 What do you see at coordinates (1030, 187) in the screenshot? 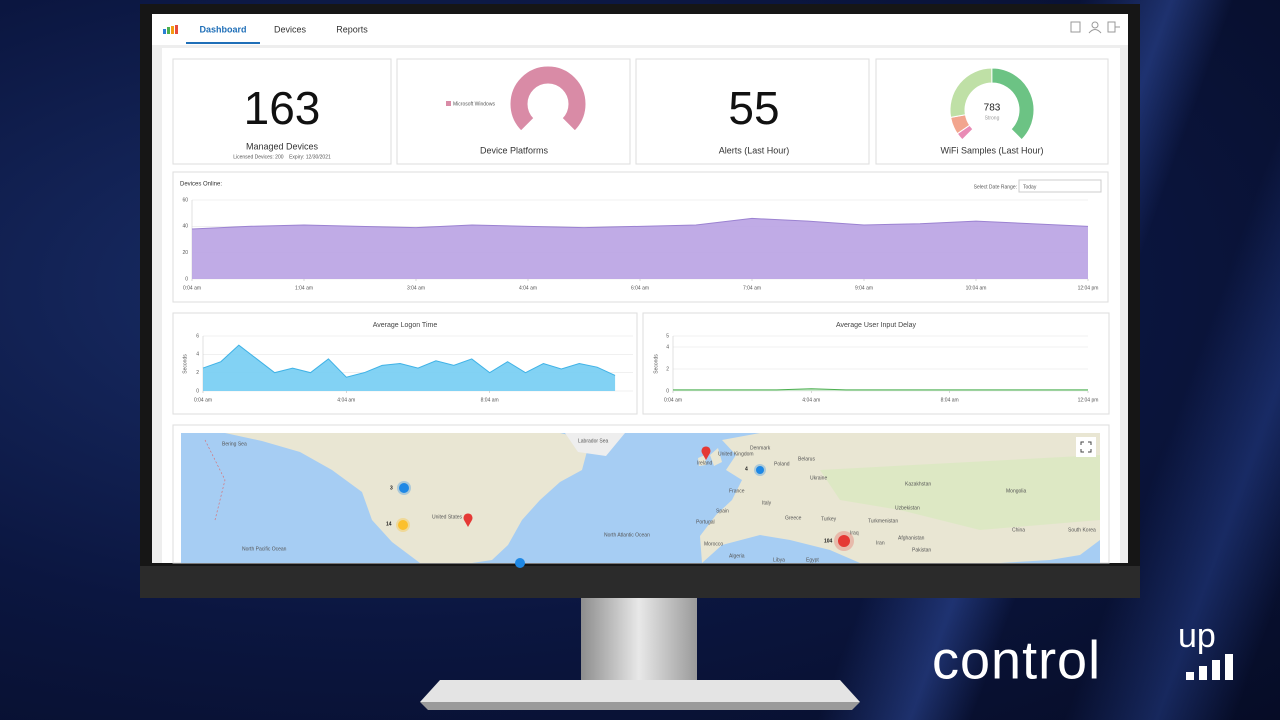
I see `date-range-value: Today` at bounding box center [1030, 187].